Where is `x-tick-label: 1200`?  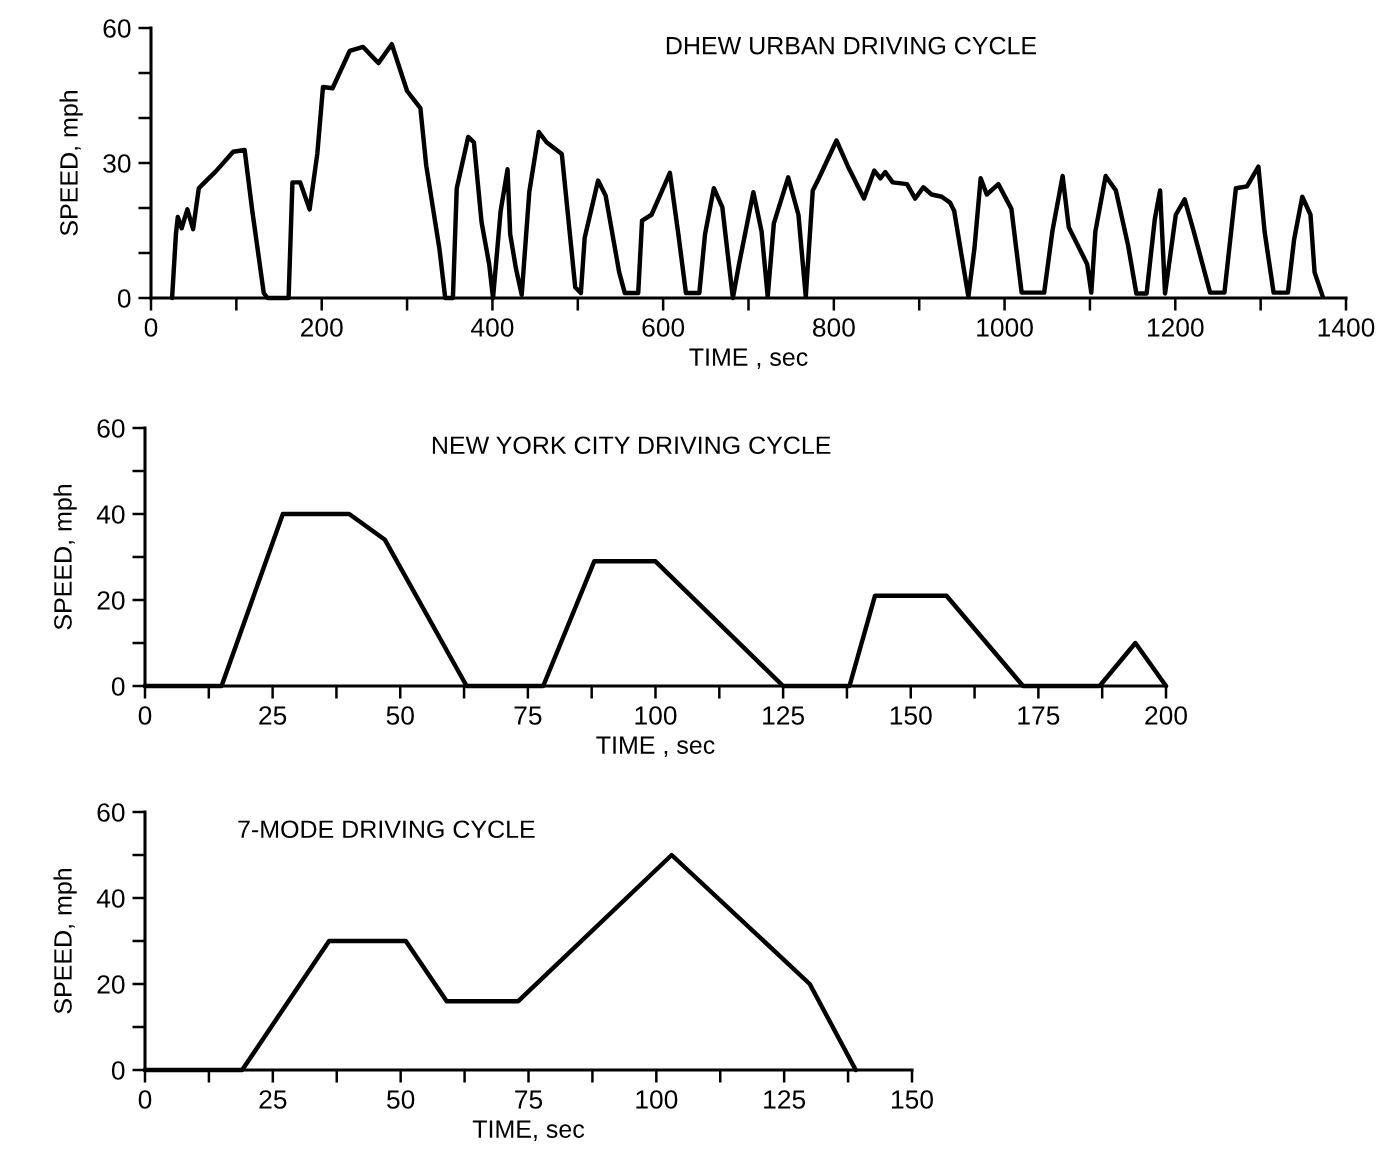
x-tick-label: 1200 is located at coordinates (1175, 327).